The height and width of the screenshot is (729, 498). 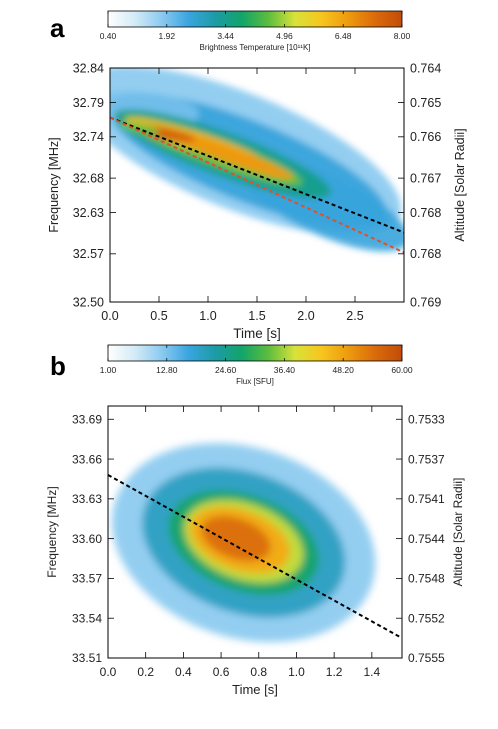 I want to click on panel-b-y2-tick-label: 0.7533, so click(x=426, y=419).